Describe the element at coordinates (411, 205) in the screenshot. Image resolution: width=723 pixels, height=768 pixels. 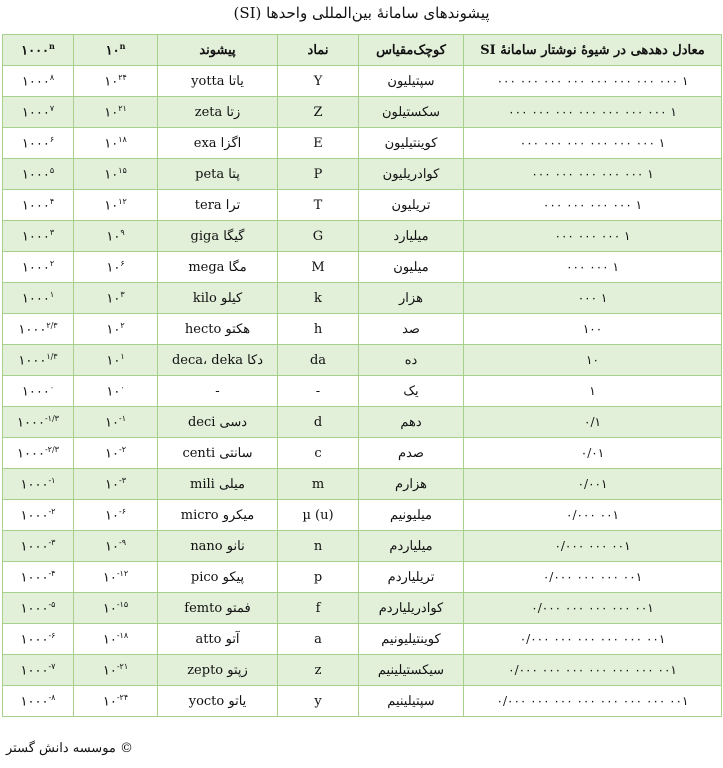
I see `short-scale-cell: تریلیون` at that location.